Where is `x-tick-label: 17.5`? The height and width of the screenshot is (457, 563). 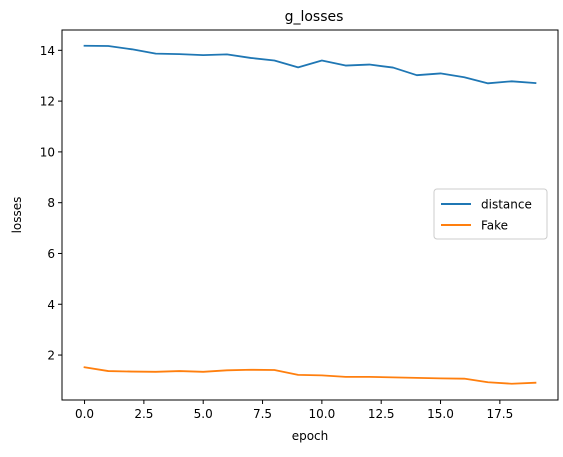 x-tick-label: 17.5 is located at coordinates (499, 414).